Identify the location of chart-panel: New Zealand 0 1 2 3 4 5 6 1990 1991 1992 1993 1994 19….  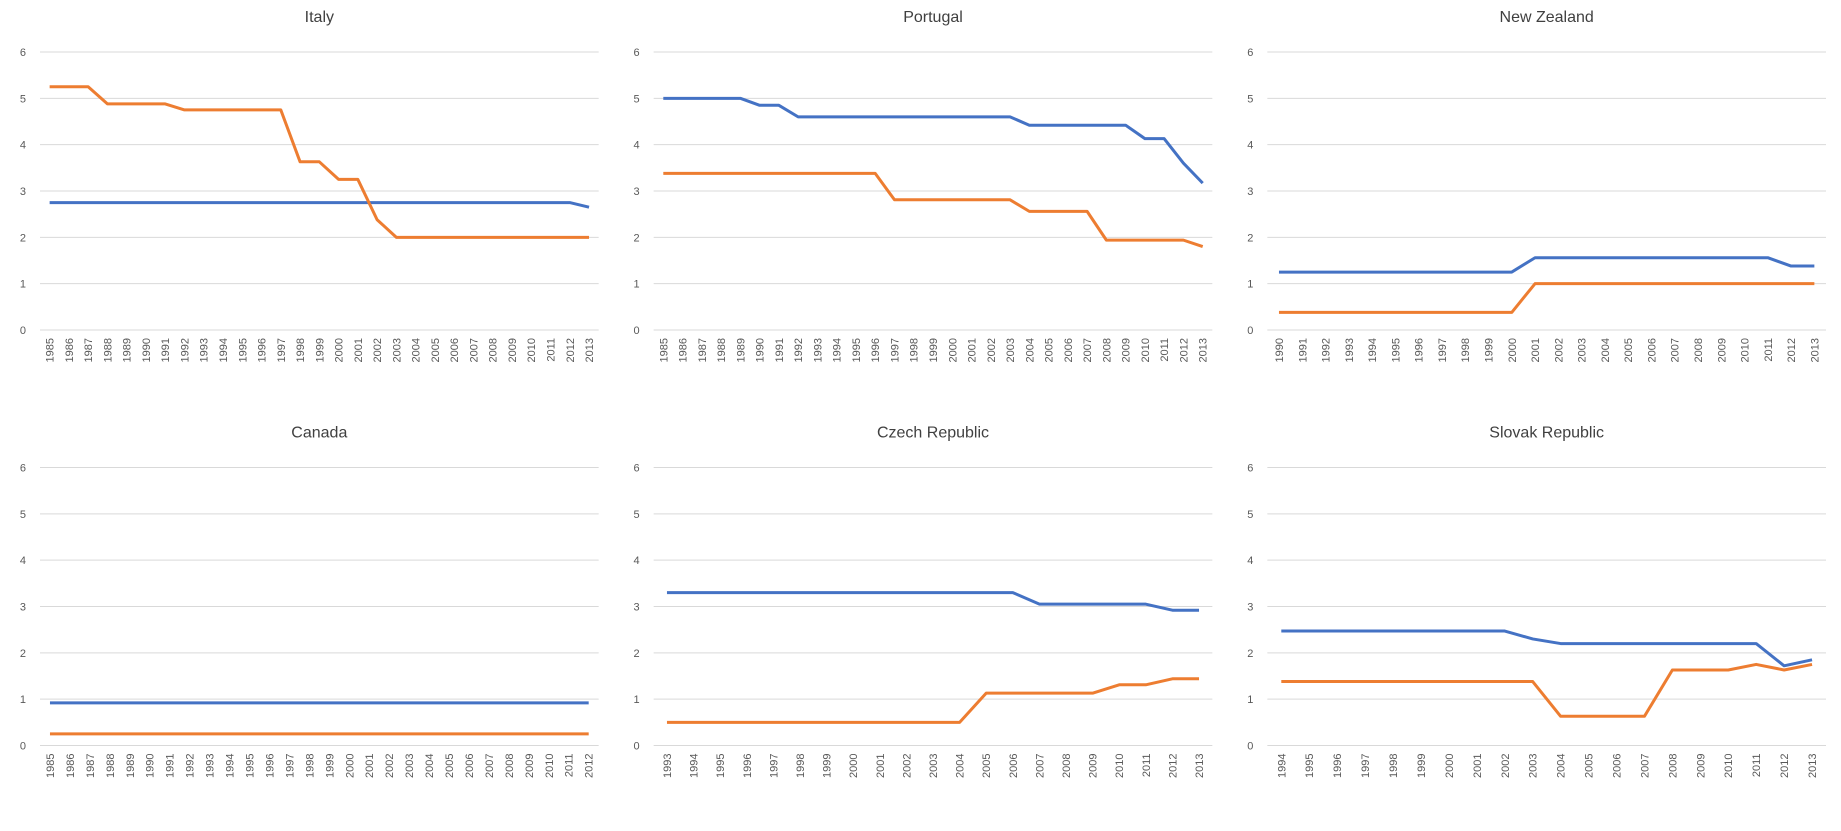
(1536, 185).